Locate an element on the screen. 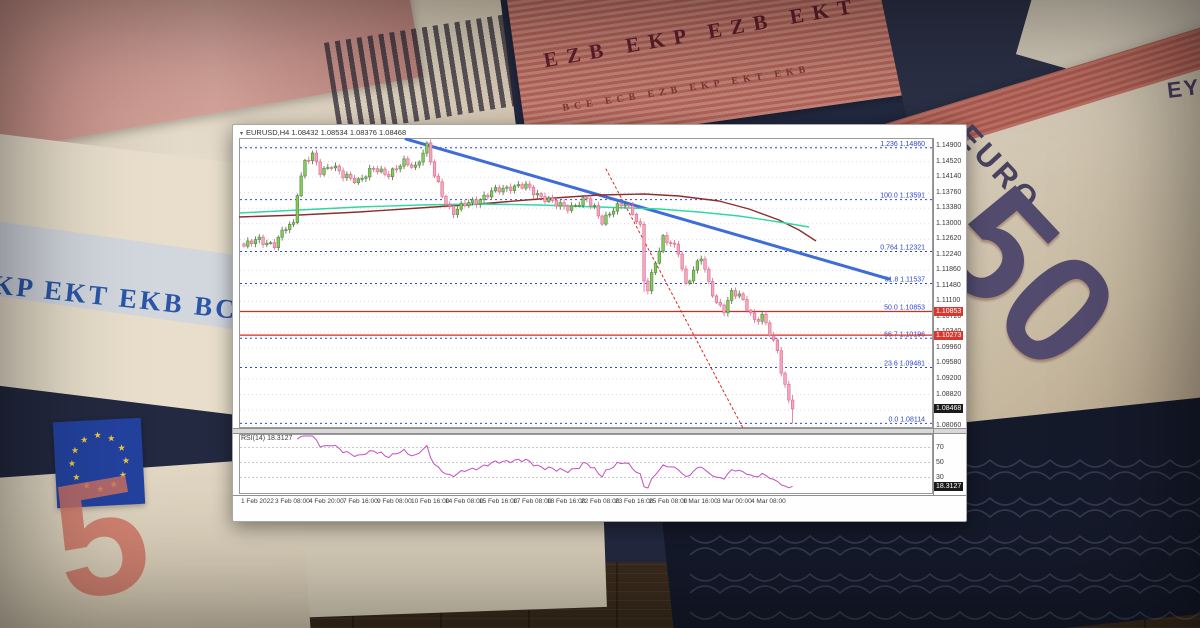 The image size is (1200, 628). price-axis-label: 1.14520 is located at coordinates (949, 161).